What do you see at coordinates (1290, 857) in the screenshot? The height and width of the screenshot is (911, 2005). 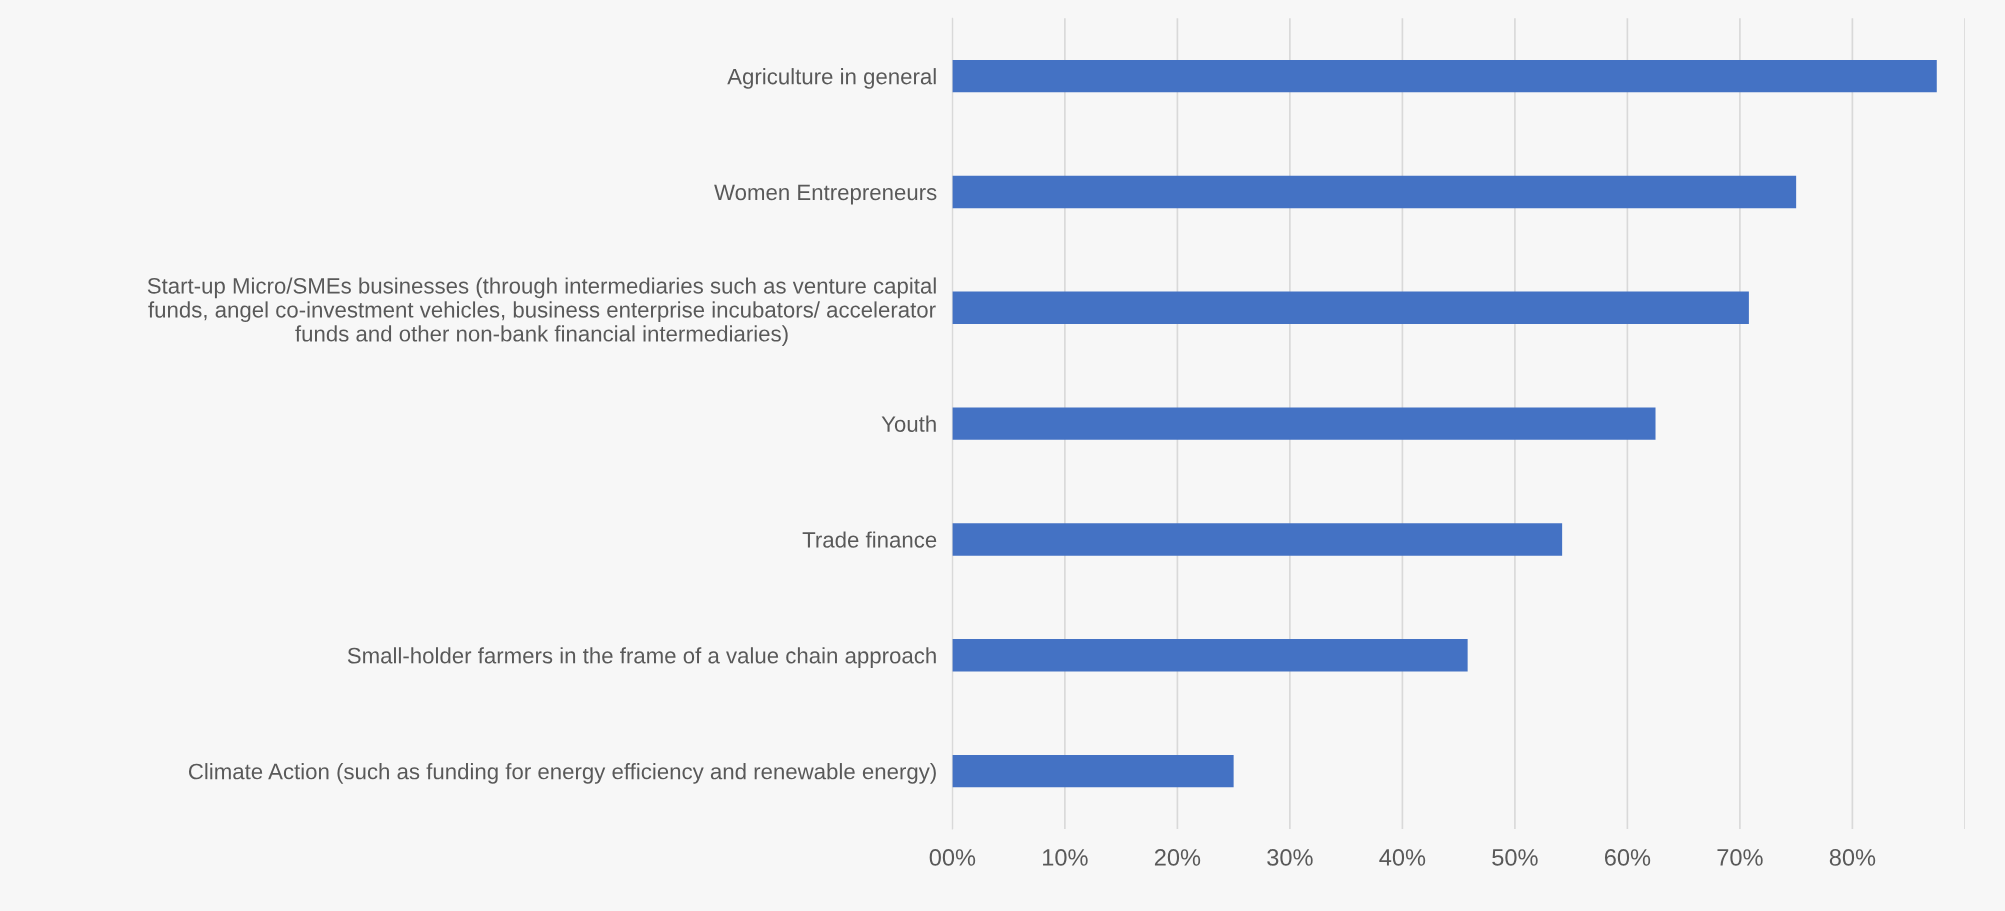 I see `x-tick-label: 30%` at bounding box center [1290, 857].